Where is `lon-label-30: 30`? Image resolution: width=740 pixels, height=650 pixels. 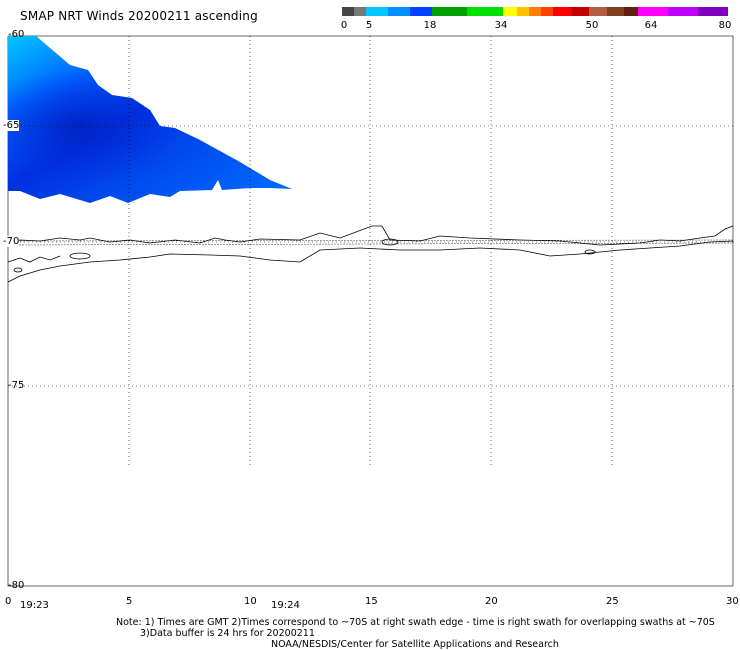
lon-label-30: 30 is located at coordinates (732, 601).